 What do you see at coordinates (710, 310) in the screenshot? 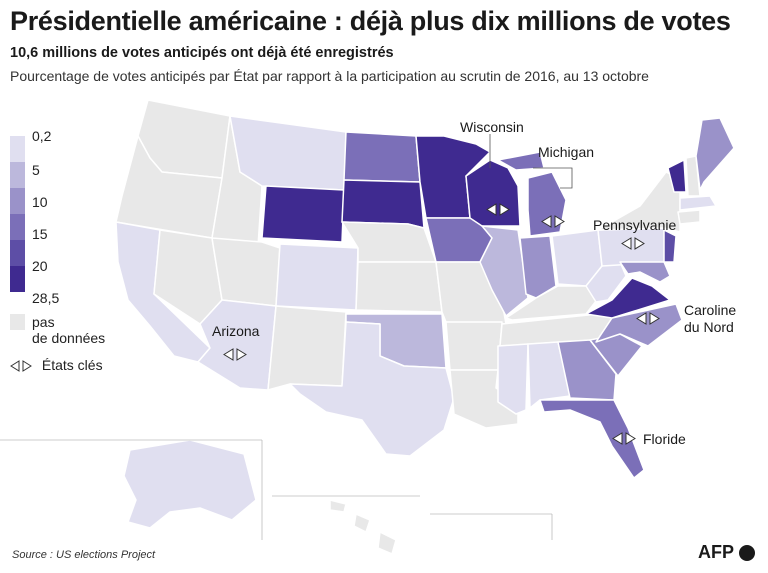
I see `label-north-carolina-line1: Caroline` at bounding box center [710, 310].